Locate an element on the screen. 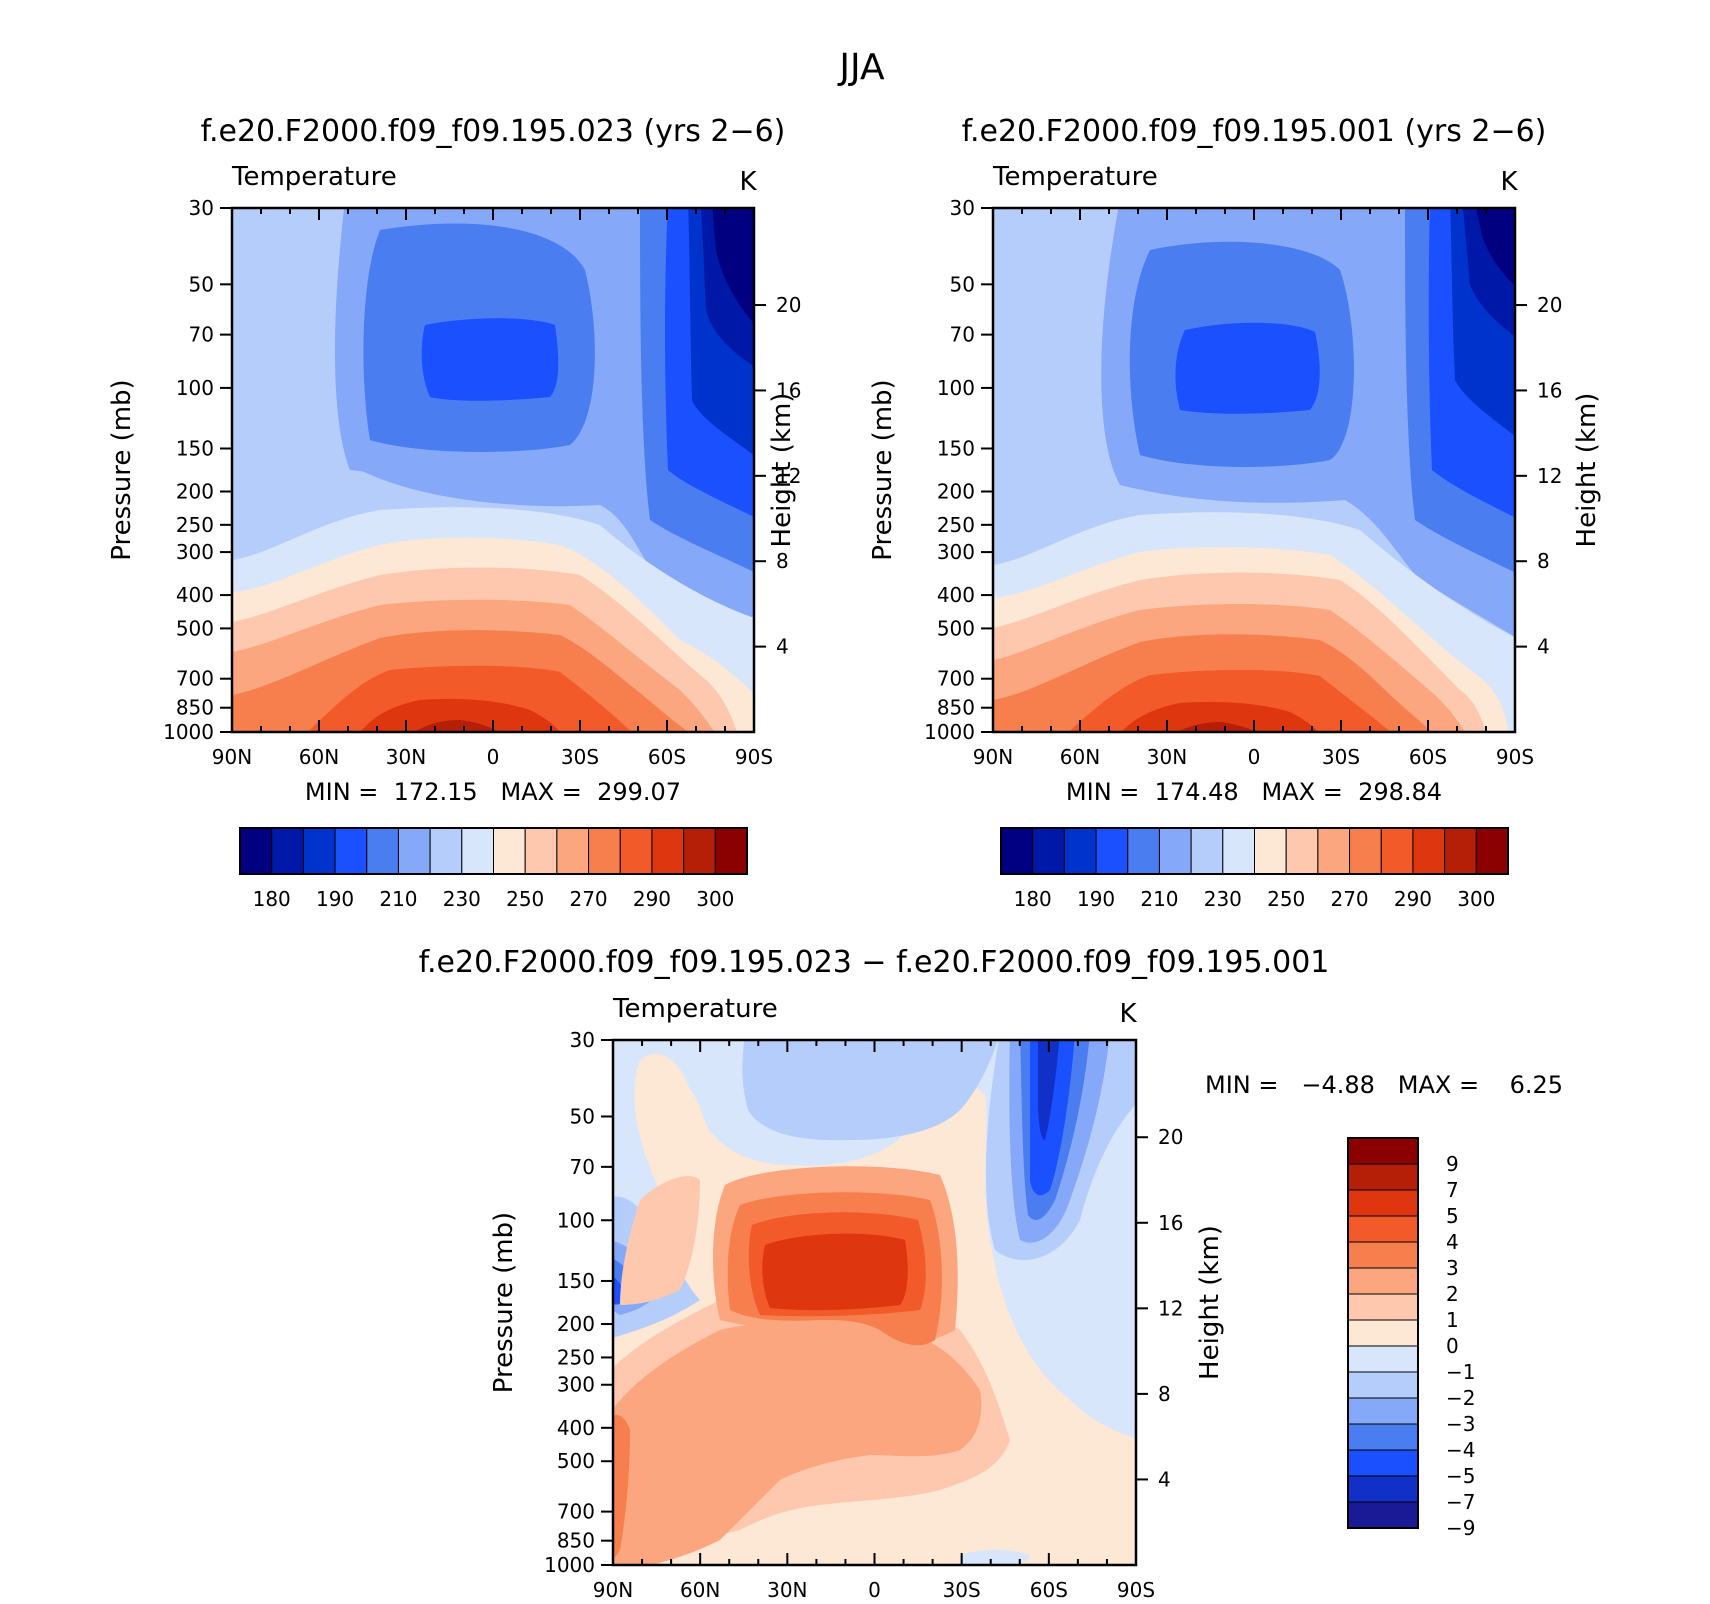 Image resolution: width=1710 pixels, height=1604 pixels. left-y-axis-label-right: Height (km) is located at coordinates (782, 470).